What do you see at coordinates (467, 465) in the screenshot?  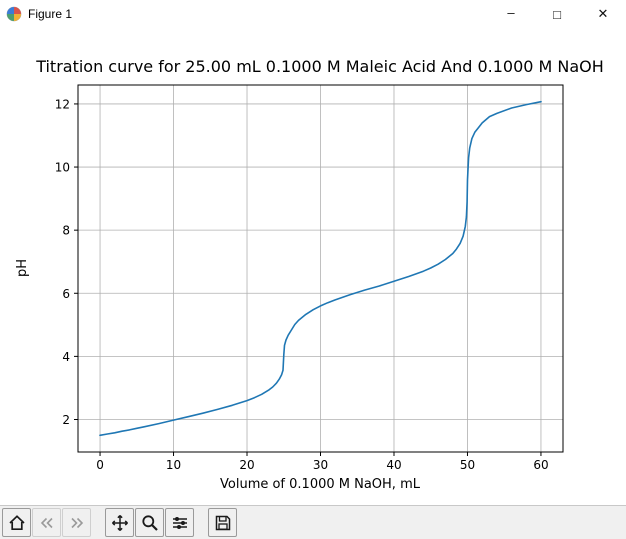 I see `x-tick-label: 50` at bounding box center [467, 465].